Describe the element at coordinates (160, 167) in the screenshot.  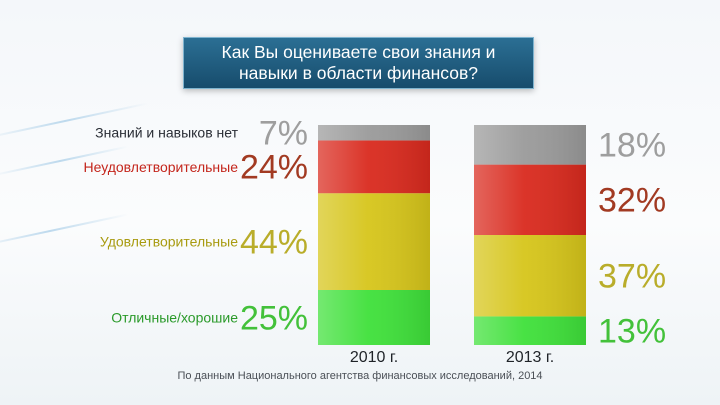
I see `series-label: Неудовлетворительные` at that location.